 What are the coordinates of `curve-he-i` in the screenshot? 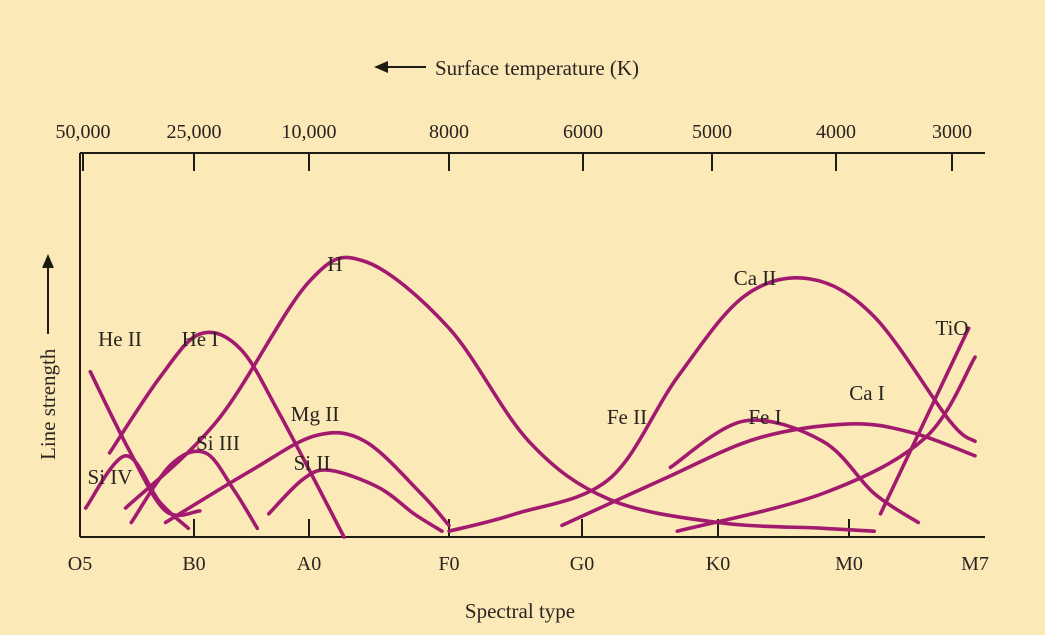 It's located at (226, 434).